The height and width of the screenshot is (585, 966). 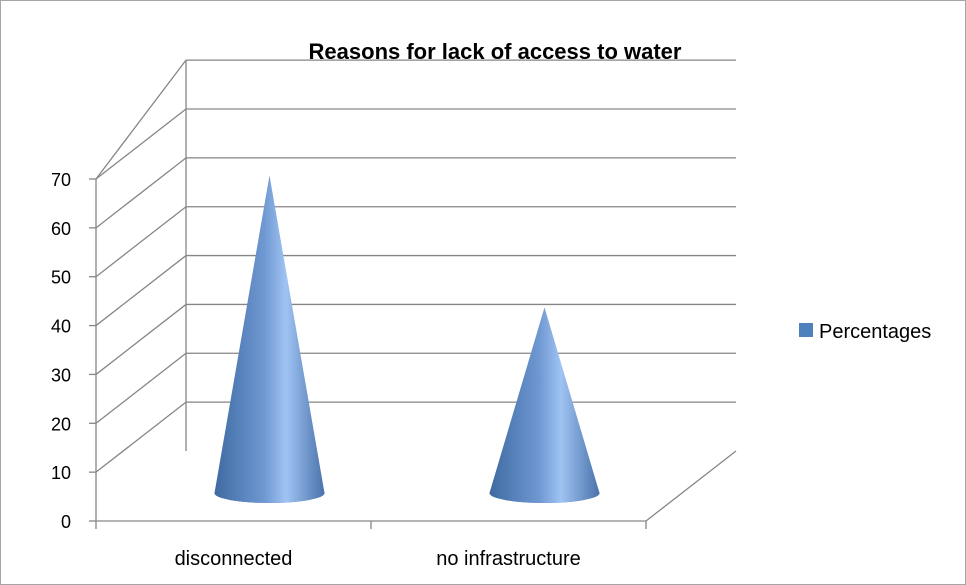 I want to click on y-tick-label: 0, so click(x=66, y=522).